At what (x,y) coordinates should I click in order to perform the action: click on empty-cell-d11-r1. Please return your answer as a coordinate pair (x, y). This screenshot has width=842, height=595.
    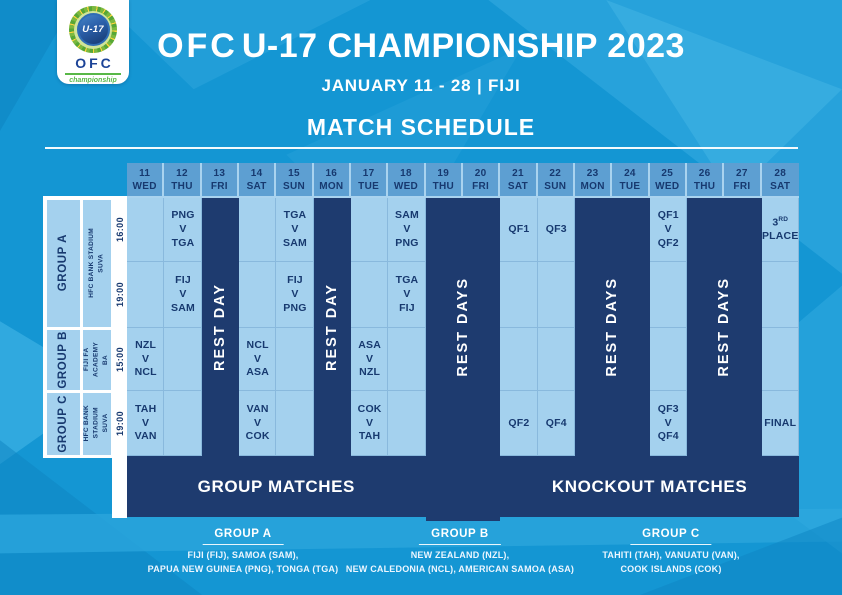
    Looking at the image, I should click on (146, 230).